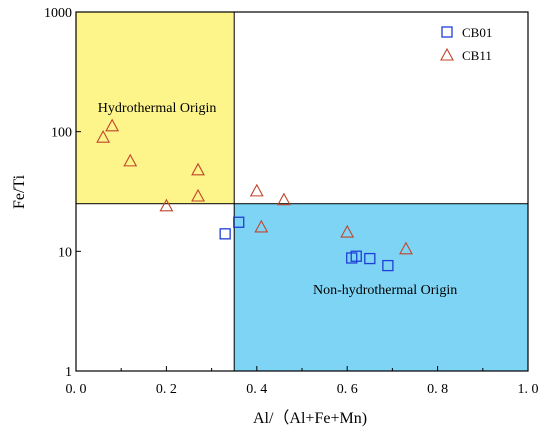 The image size is (550, 439). What do you see at coordinates (61, 133) in the screenshot?
I see `y-tick-label: 100` at bounding box center [61, 133].